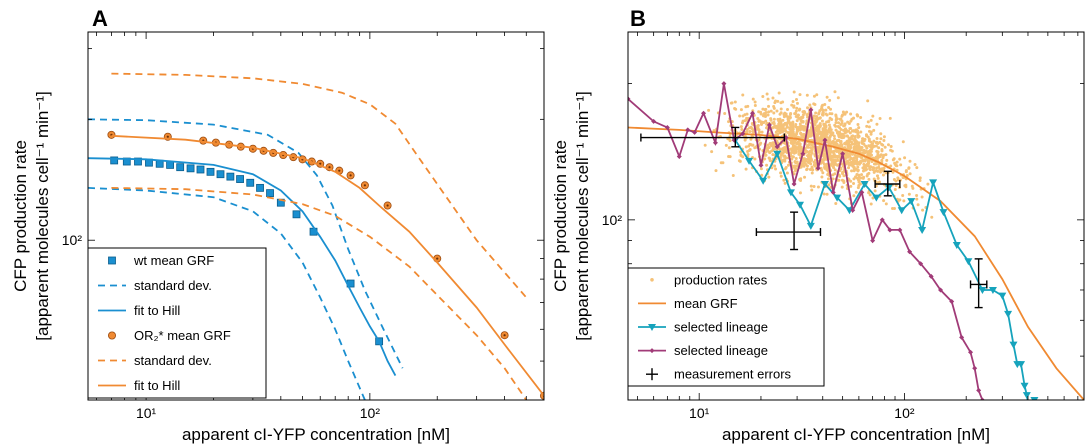 This screenshot has width=1086, height=444. What do you see at coordinates (72, 240) in the screenshot?
I see `y-tick-label: 10²` at bounding box center [72, 240].